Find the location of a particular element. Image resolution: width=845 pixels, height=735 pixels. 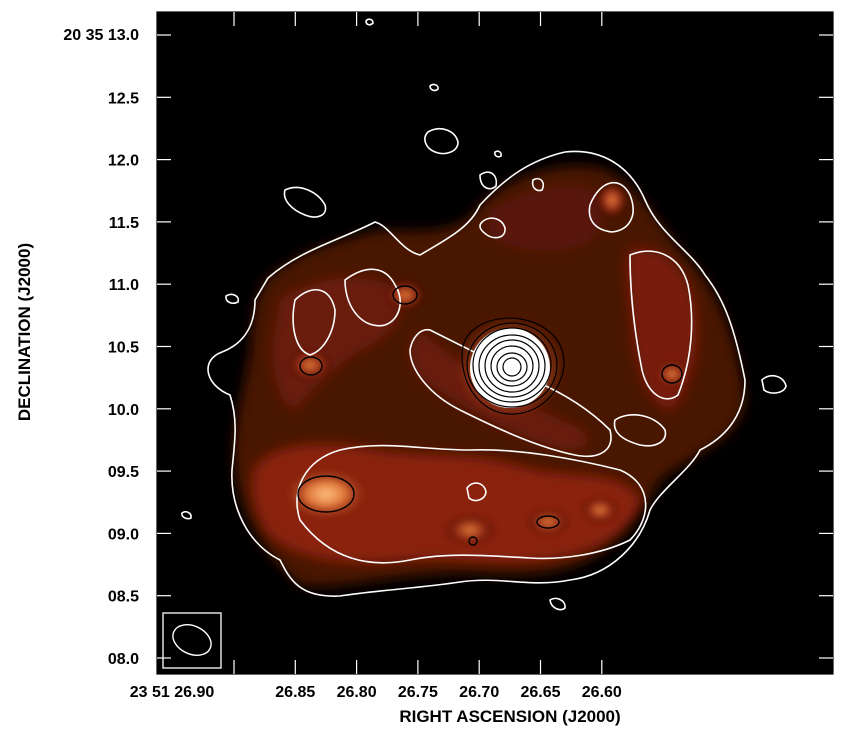

y-tick-label: 08.5 is located at coordinates (123, 597).